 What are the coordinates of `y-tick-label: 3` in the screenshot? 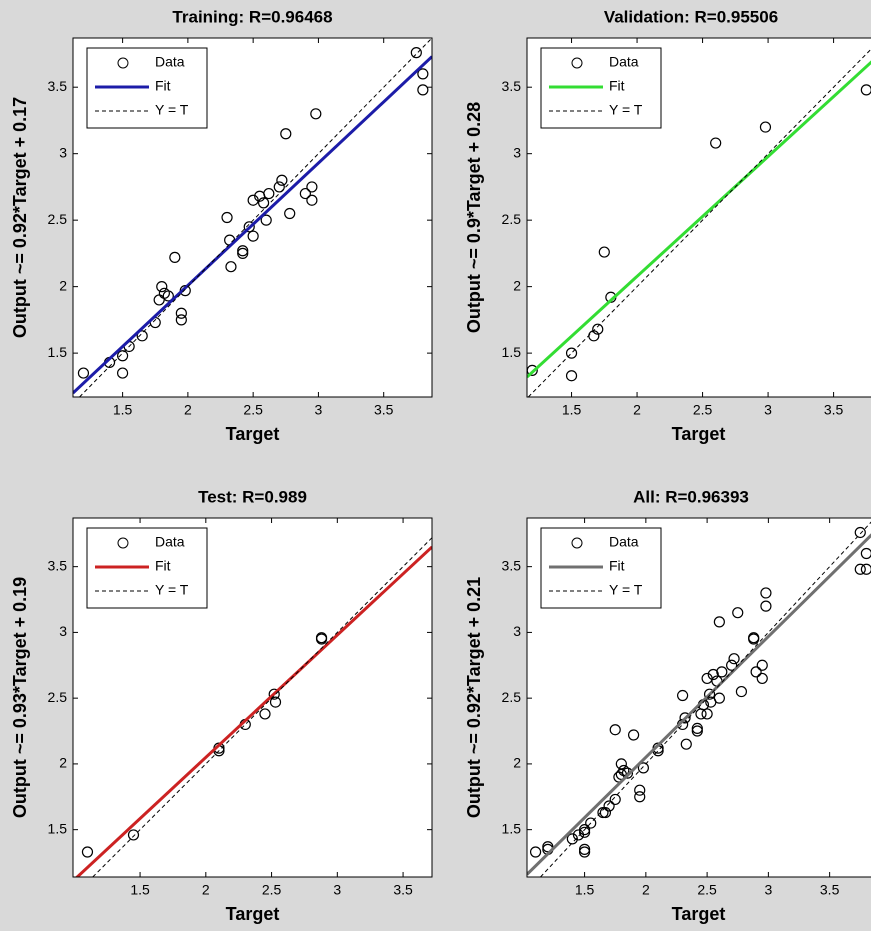 It's located at (63, 152).